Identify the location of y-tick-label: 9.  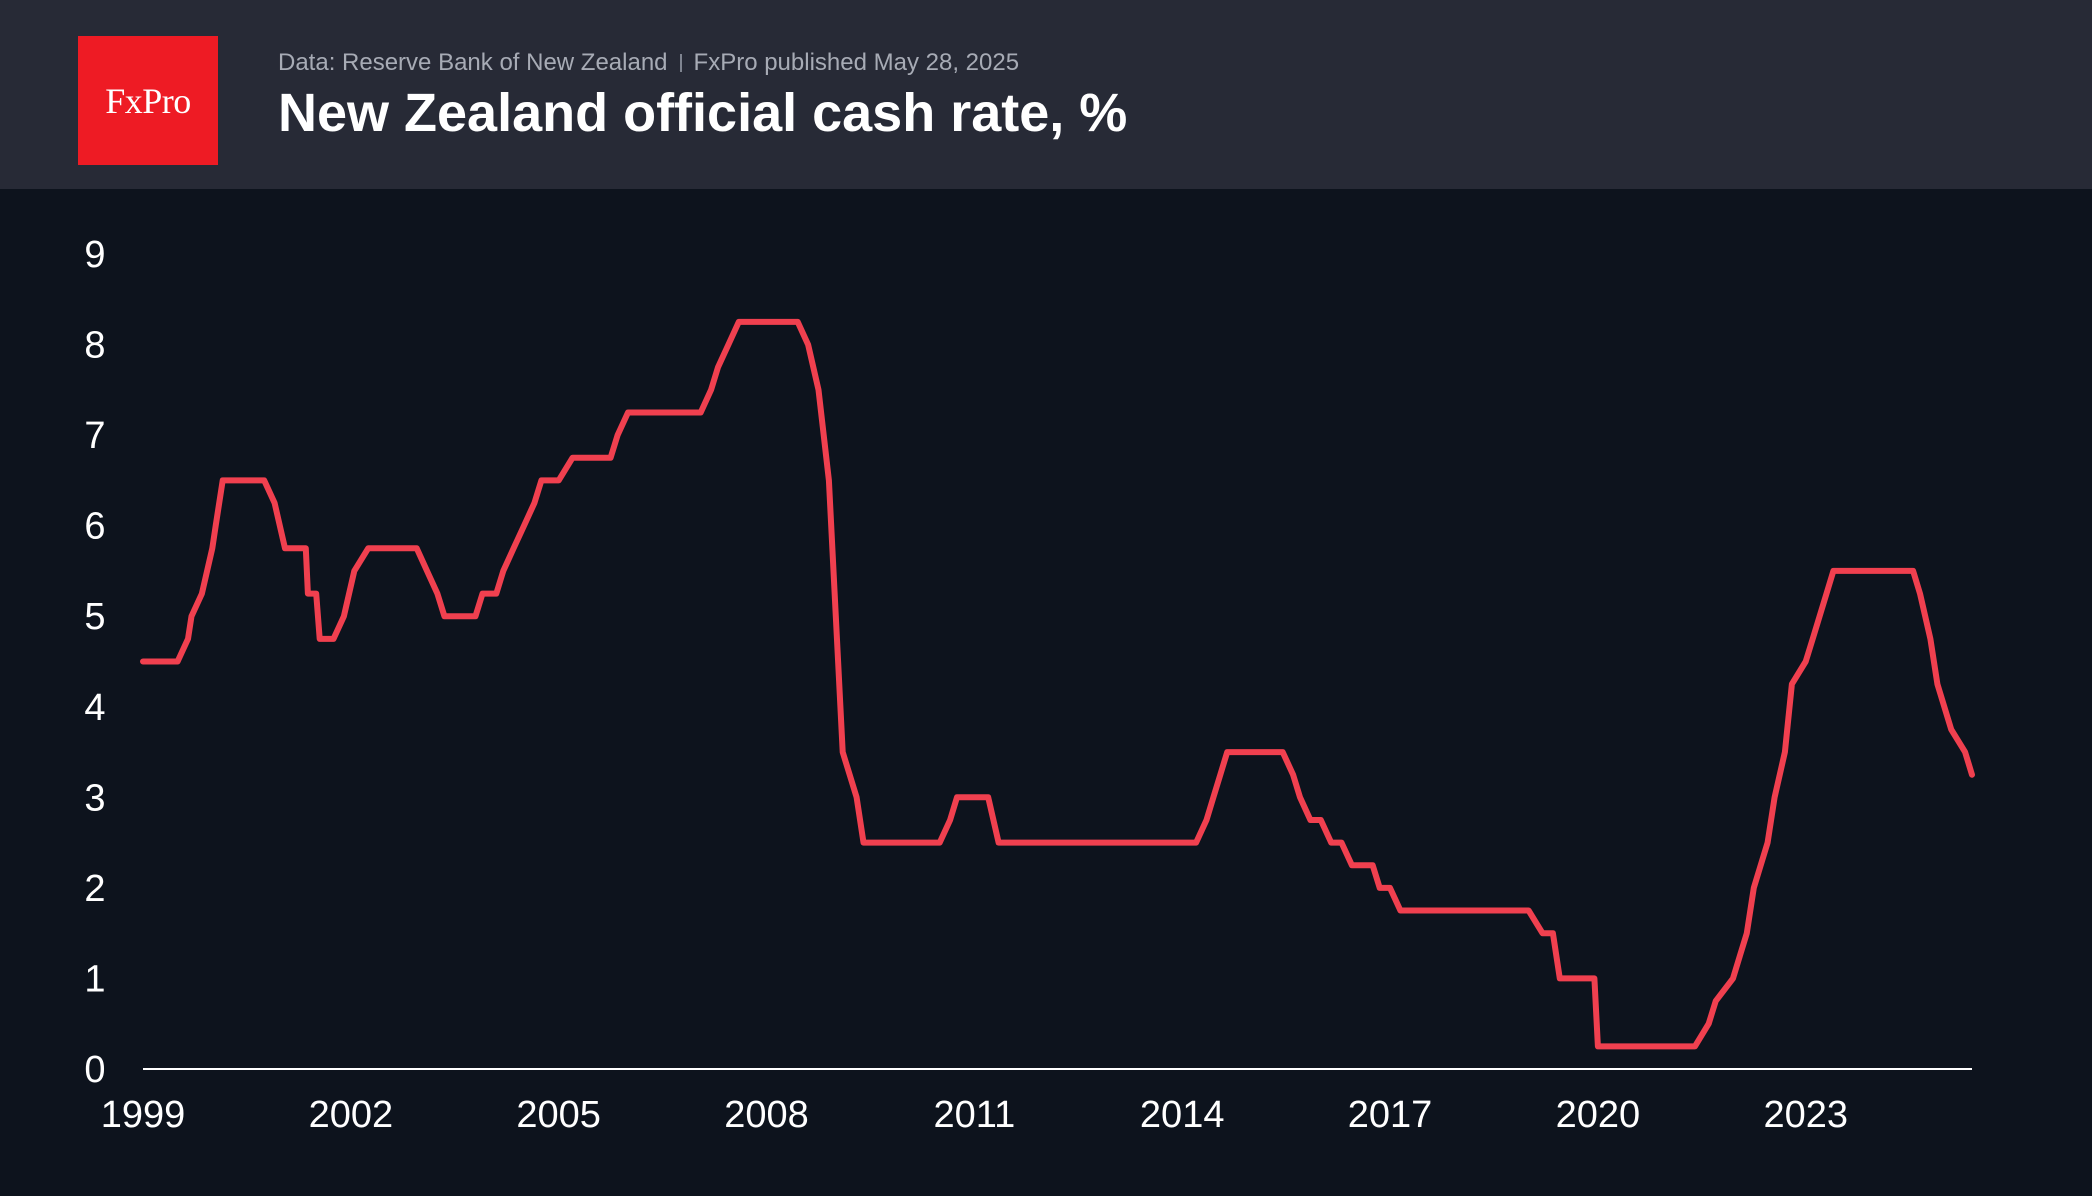
(94, 255).